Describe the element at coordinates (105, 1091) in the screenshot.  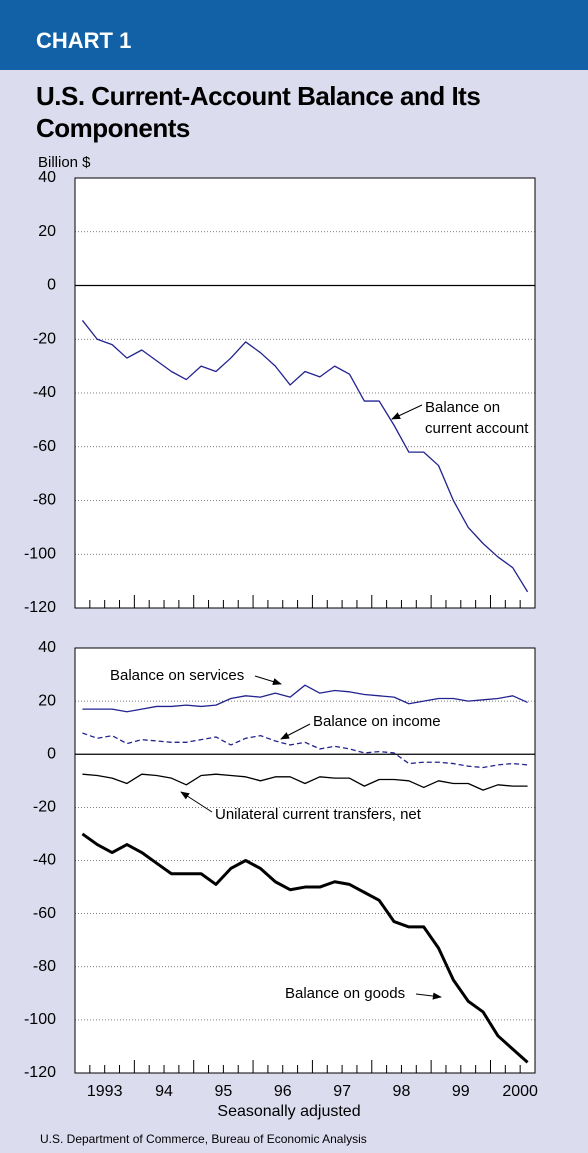
I see `x-tick-label: 1993` at that location.